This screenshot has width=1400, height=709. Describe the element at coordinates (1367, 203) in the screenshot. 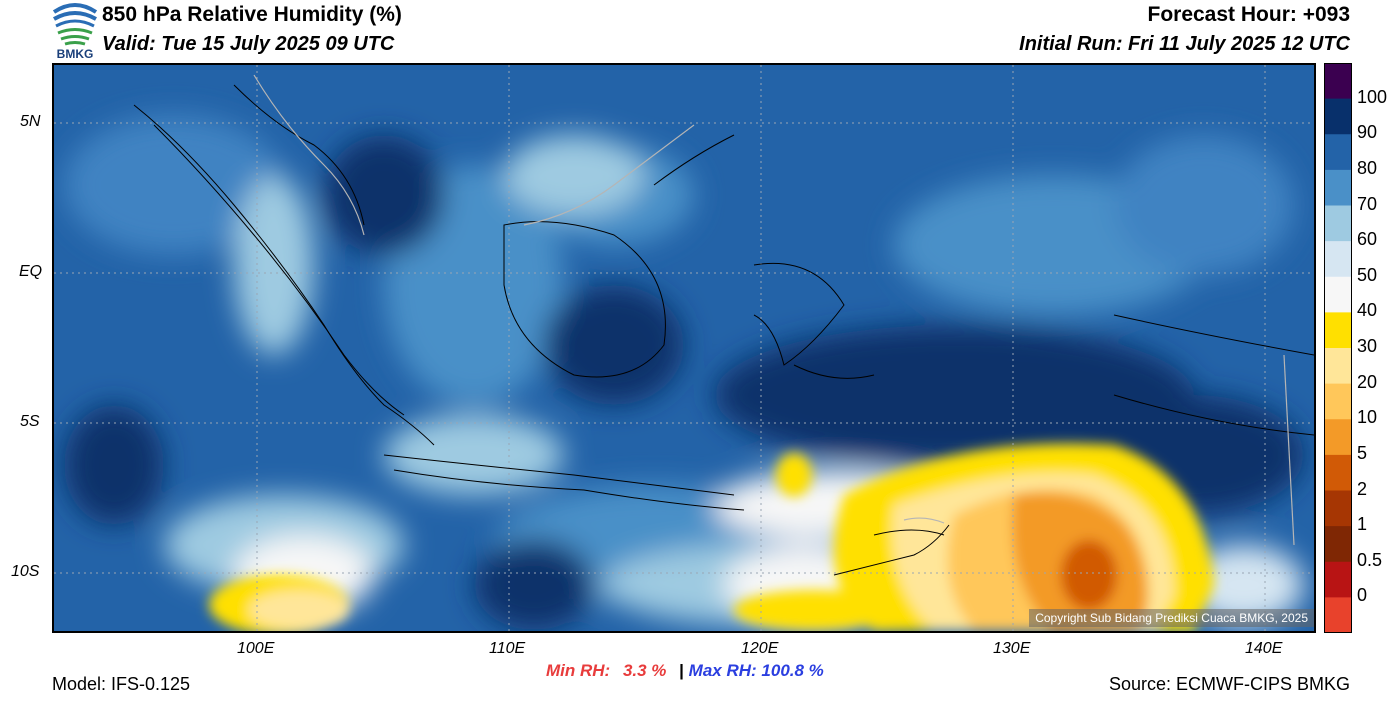

I see `colorbar-label: 70` at that location.